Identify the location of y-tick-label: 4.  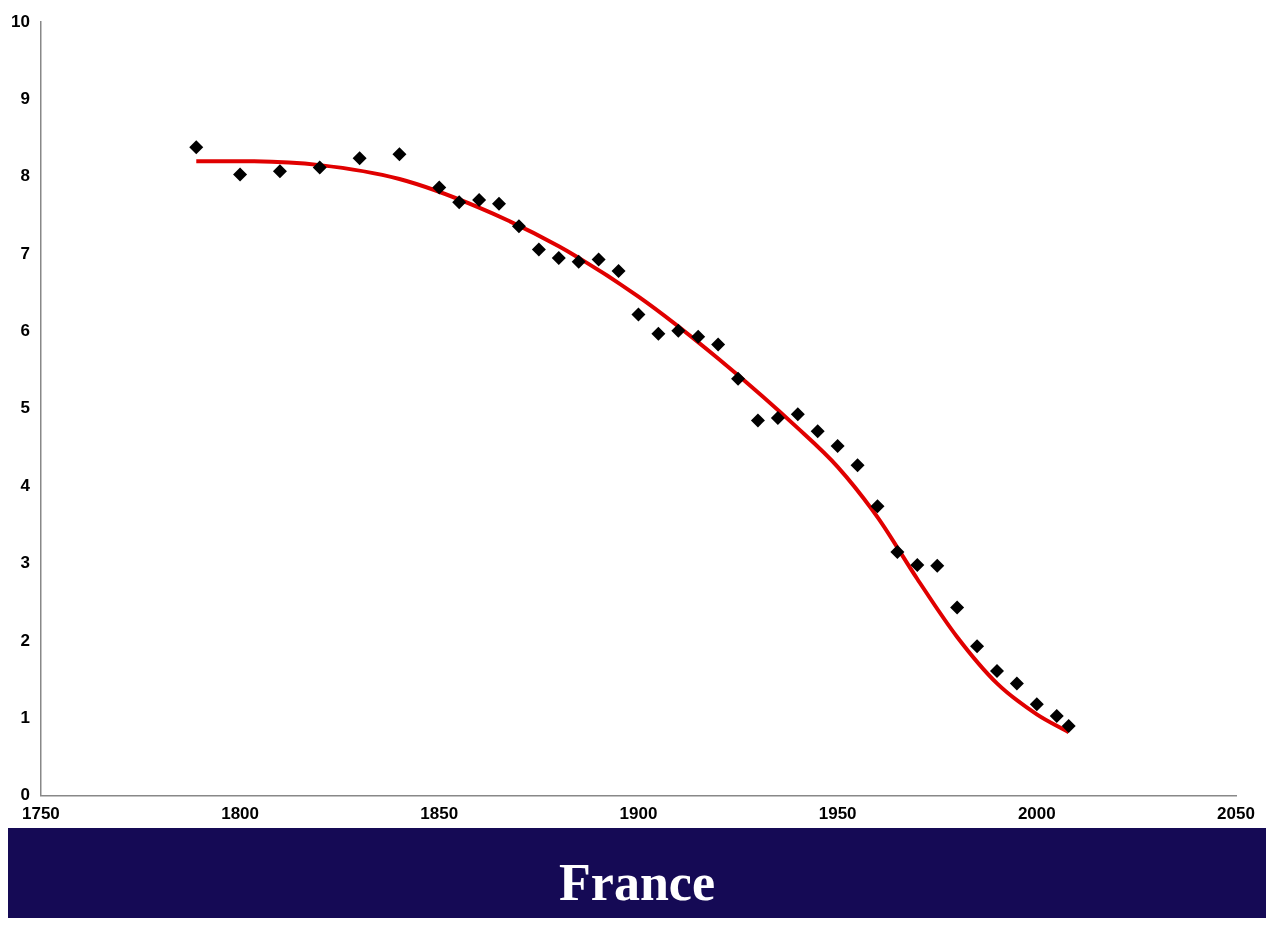
(25, 485).